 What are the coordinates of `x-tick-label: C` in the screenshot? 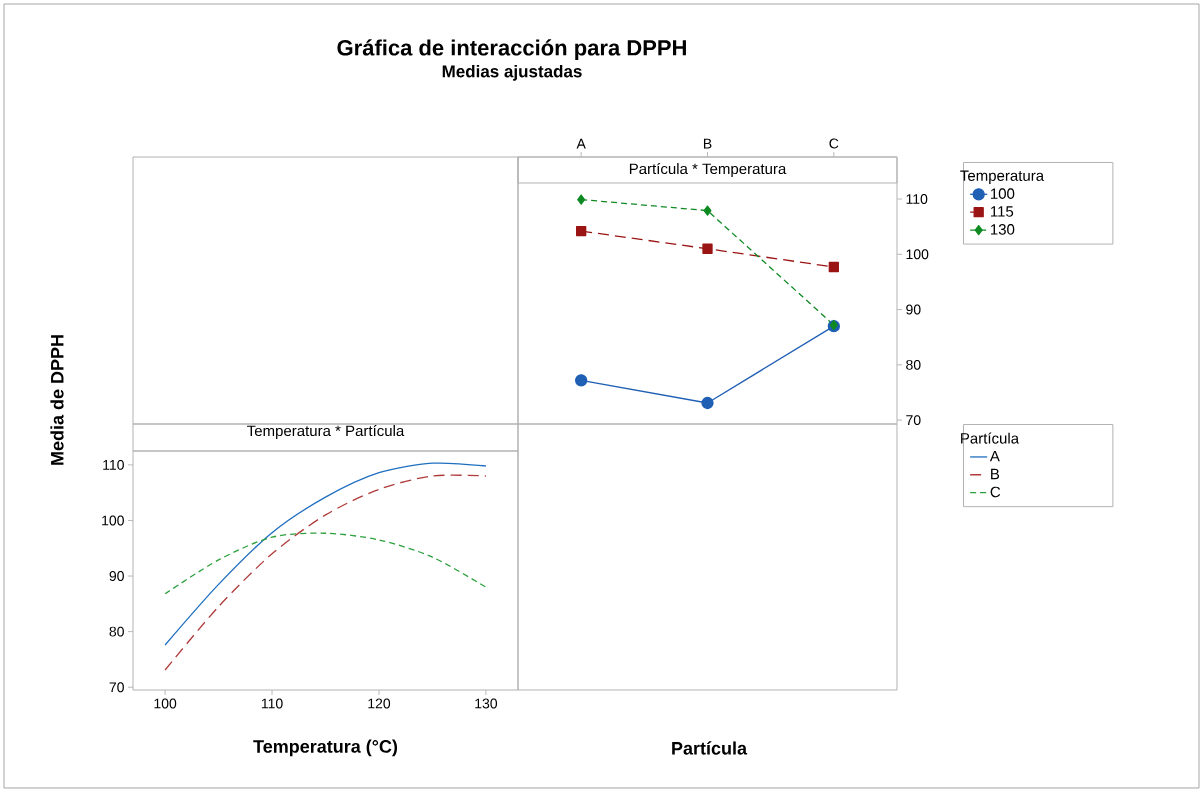 It's located at (834, 143).